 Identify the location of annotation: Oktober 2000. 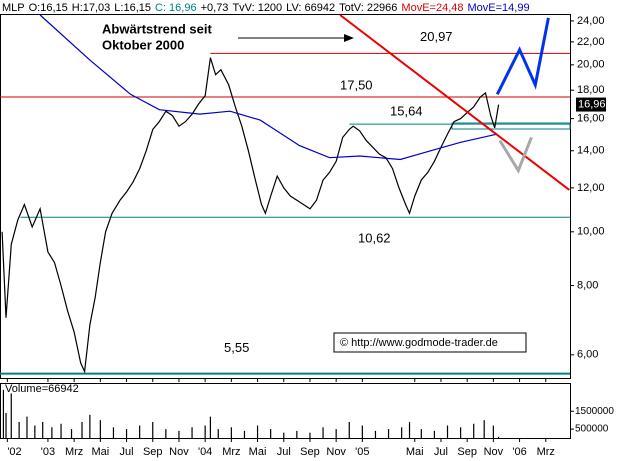
(143, 44).